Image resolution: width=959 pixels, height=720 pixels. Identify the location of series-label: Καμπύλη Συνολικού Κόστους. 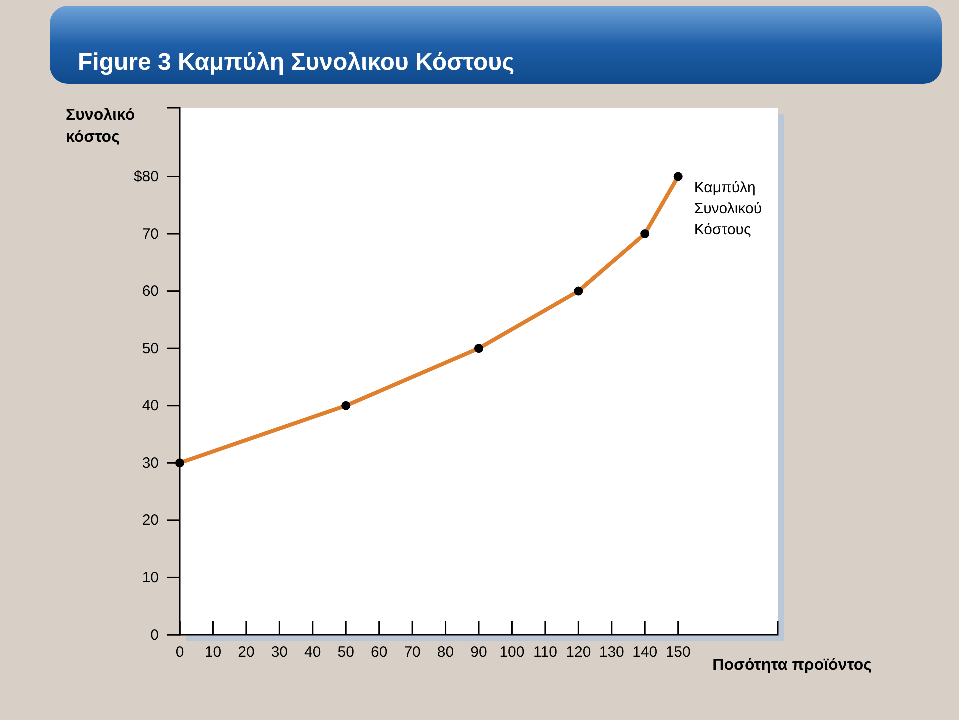
(728, 209).